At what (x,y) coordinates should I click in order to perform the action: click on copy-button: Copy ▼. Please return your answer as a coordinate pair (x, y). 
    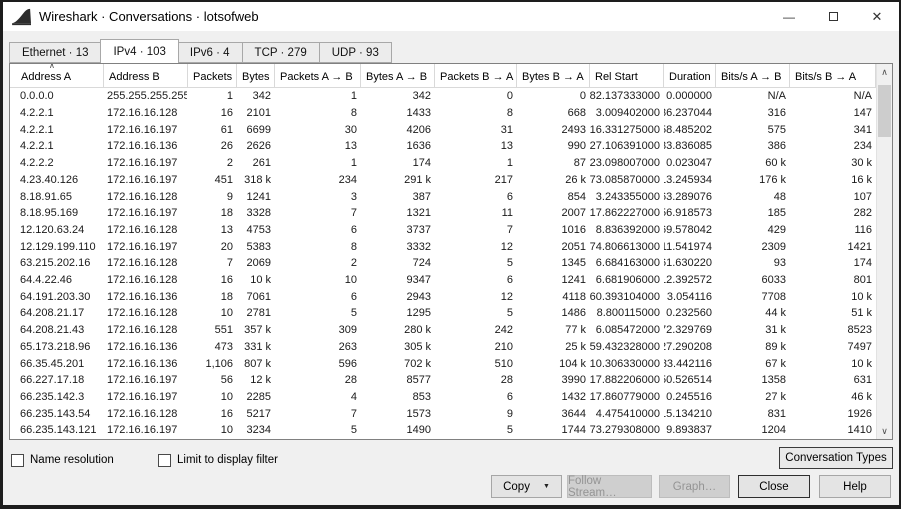
    Looking at the image, I should click on (526, 486).